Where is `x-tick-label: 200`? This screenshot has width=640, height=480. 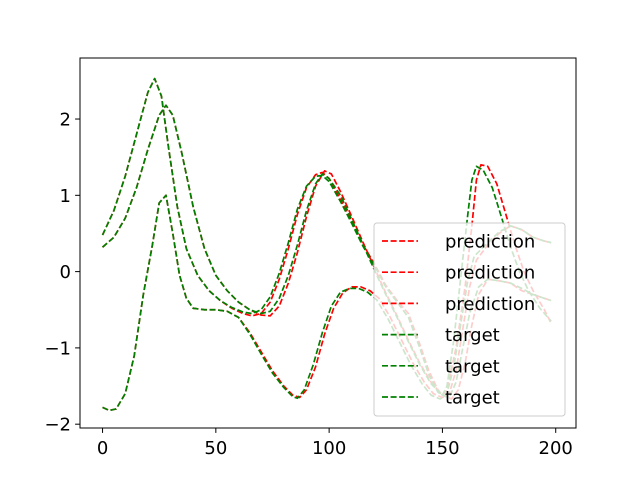
x-tick-label: 200 is located at coordinates (556, 448).